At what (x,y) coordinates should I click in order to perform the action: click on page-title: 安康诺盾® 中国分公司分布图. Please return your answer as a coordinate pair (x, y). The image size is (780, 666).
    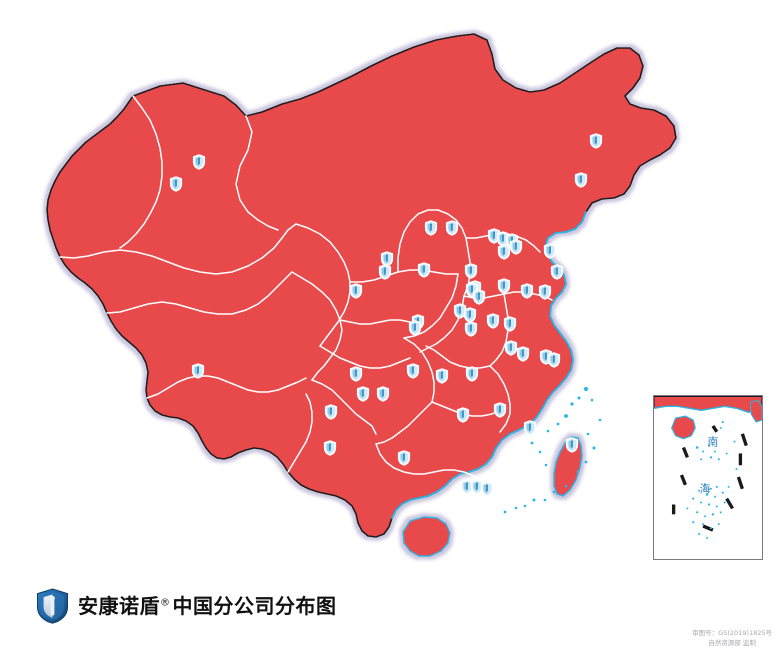
    Looking at the image, I should click on (207, 606).